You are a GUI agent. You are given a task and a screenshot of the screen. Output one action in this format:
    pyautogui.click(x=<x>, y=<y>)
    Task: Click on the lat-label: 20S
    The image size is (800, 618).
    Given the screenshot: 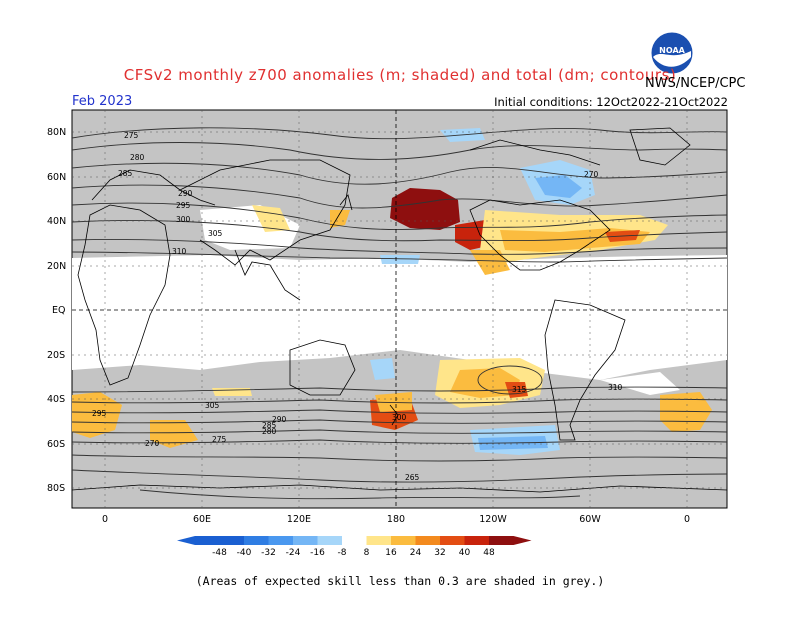 What is the action you would take?
    pyautogui.click(x=56, y=355)
    